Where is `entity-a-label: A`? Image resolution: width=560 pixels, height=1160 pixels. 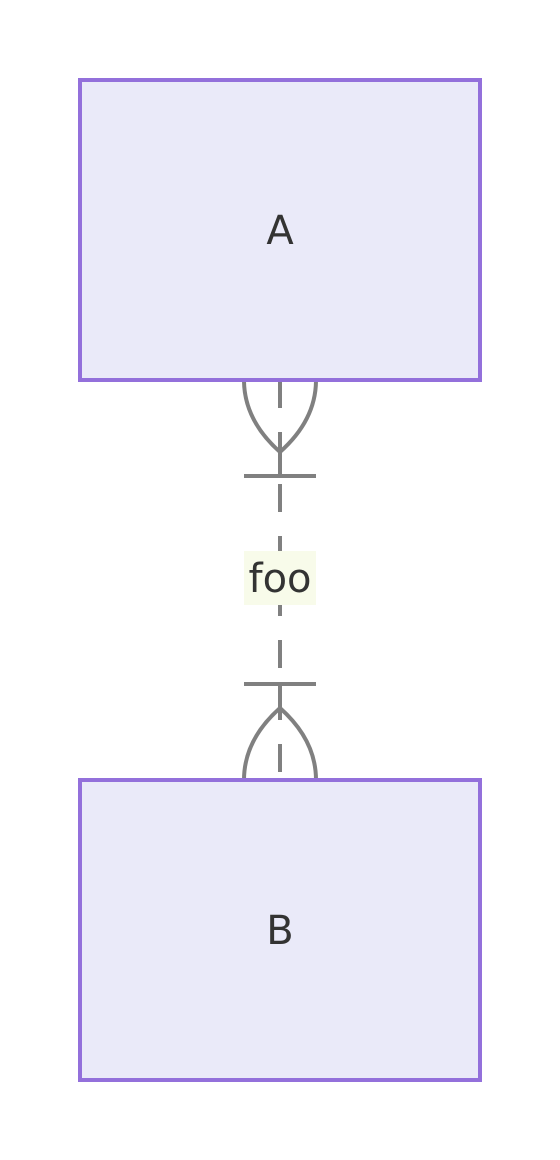 entity-a-label: A is located at coordinates (280, 231).